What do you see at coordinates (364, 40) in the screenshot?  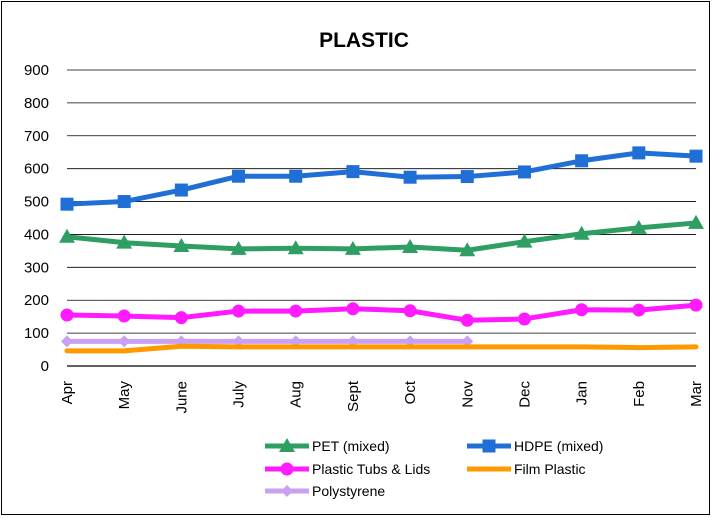 I see `chart-title: PLASTIC` at bounding box center [364, 40].